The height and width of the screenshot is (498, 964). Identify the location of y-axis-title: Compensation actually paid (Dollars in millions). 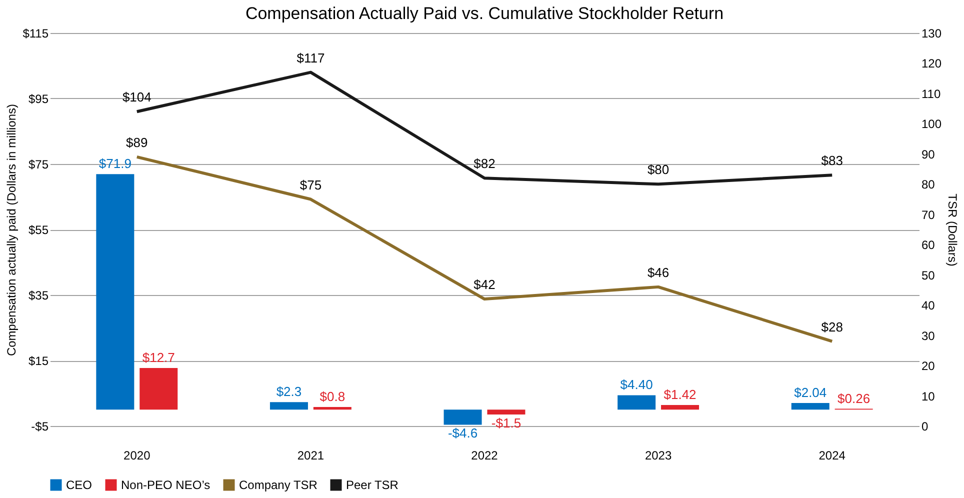
(11, 230).